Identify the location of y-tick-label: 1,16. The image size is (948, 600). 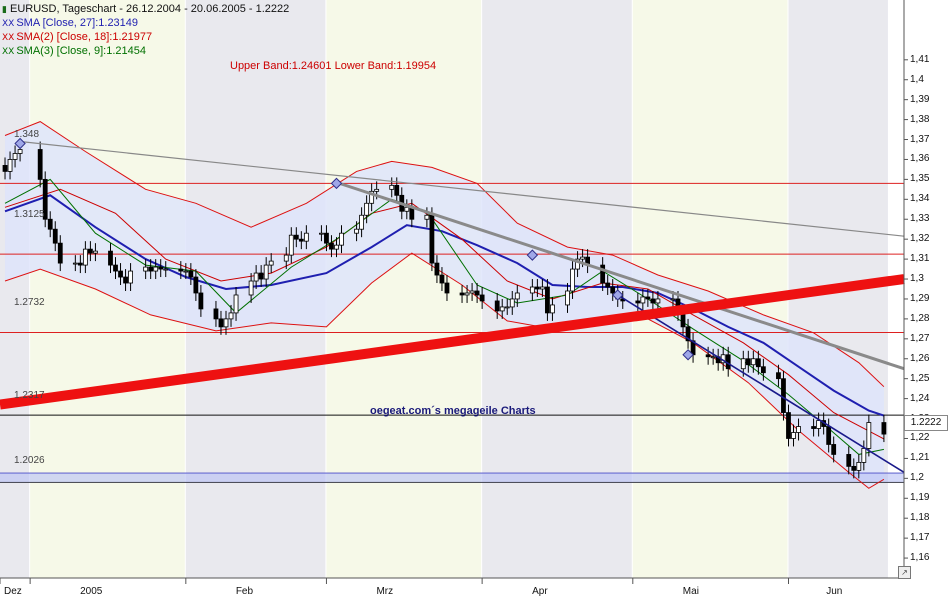
(920, 558).